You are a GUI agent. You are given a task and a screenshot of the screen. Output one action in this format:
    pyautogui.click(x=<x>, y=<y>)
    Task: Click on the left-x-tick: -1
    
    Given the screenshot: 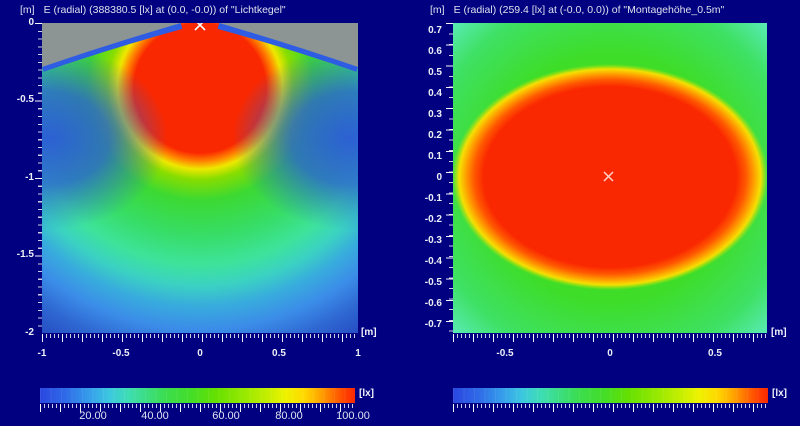 What is the action you would take?
    pyautogui.click(x=42, y=353)
    